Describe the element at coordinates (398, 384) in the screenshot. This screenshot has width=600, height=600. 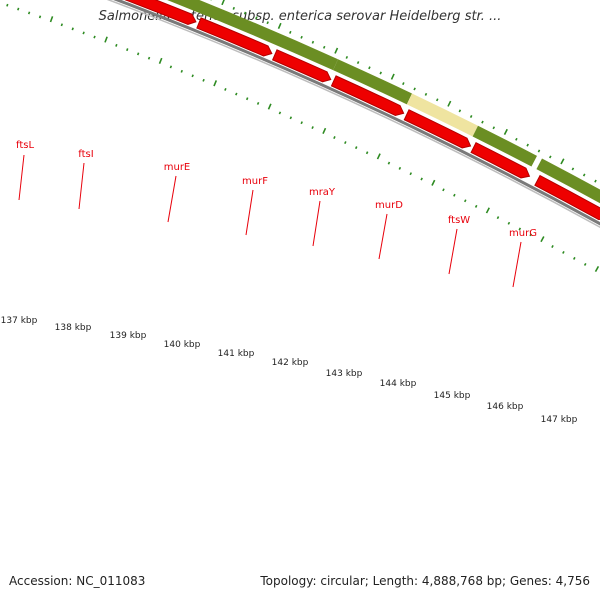
I see `scale-label: 144 kbp` at that location.